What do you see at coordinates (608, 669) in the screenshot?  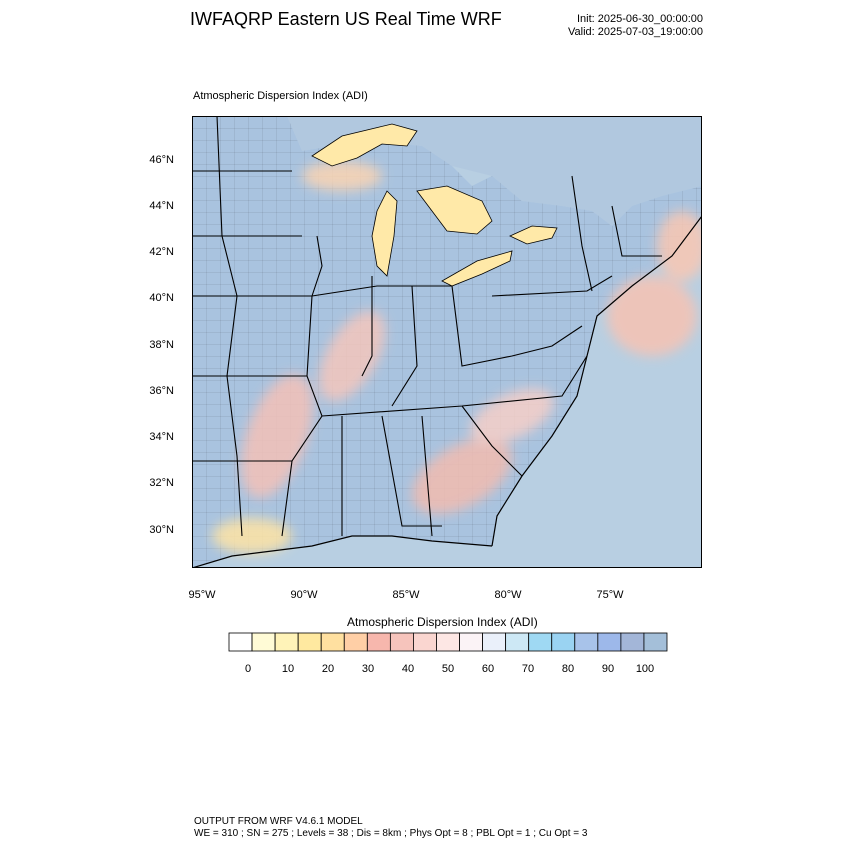 I see `colorbar-label: 90` at bounding box center [608, 669].